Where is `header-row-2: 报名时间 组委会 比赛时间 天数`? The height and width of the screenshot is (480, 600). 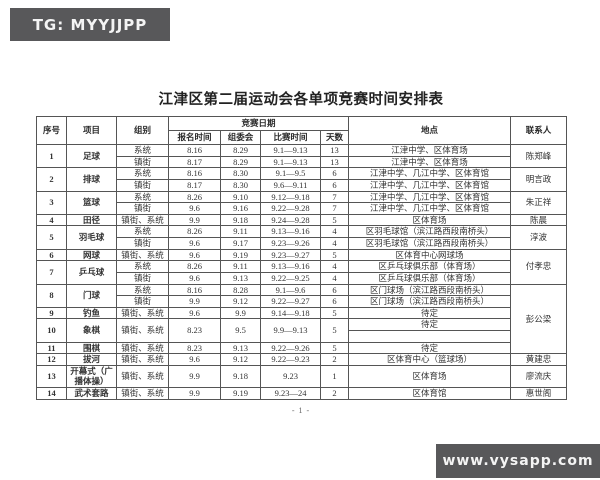
header-row-2: 报名时间 组委会 比赛时间 天数 is located at coordinates (302, 137).